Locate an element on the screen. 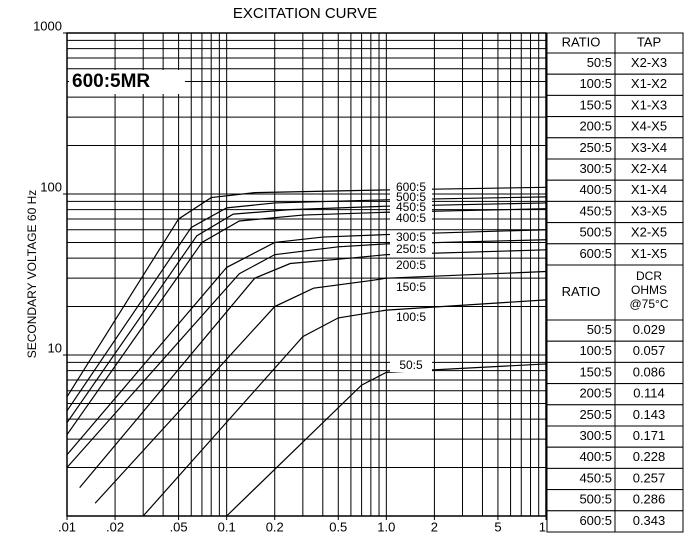 Image resolution: width=689 pixels, height=537 pixels. annotation-box is located at coordinates (127, 82).